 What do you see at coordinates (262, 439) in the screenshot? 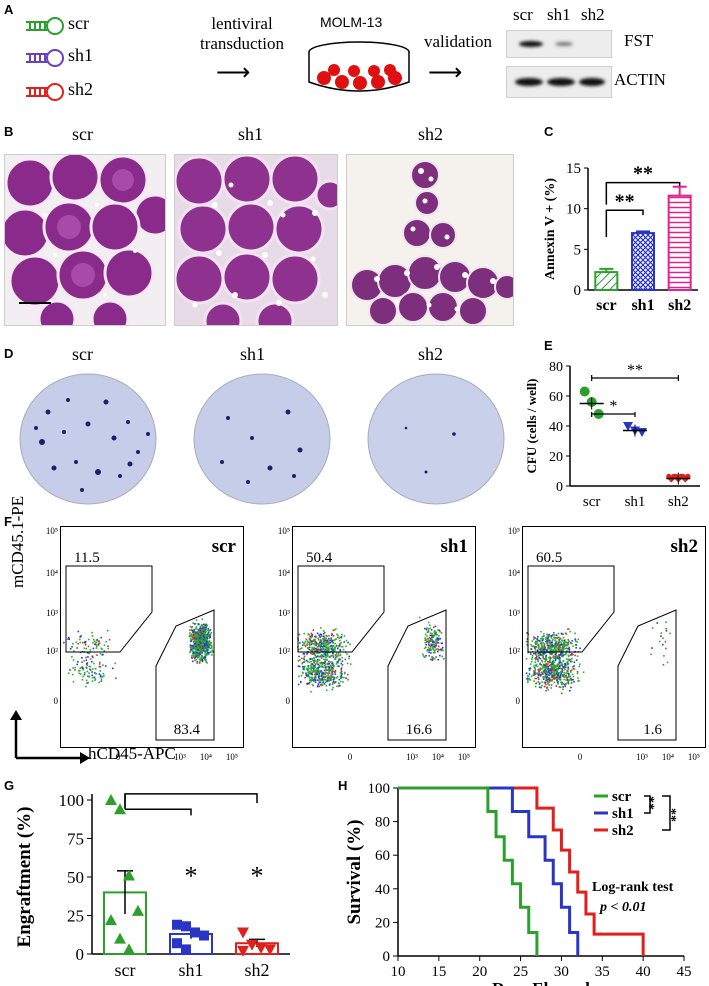
I see `colony-dish-sh1` at bounding box center [262, 439].